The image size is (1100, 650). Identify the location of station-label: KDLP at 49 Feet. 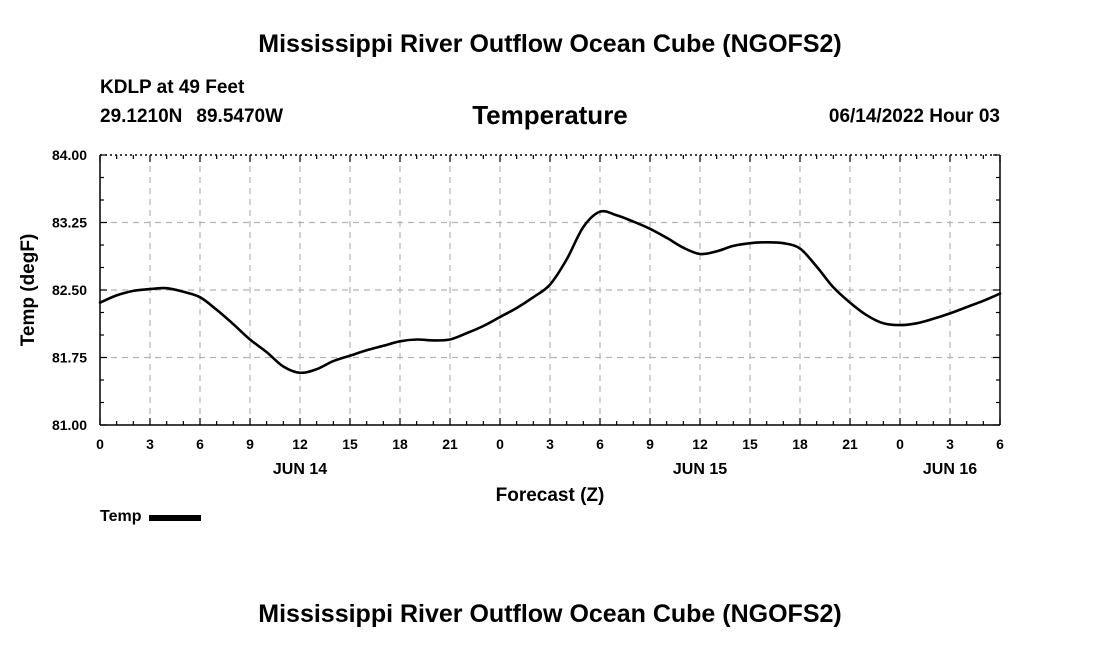
(172, 87).